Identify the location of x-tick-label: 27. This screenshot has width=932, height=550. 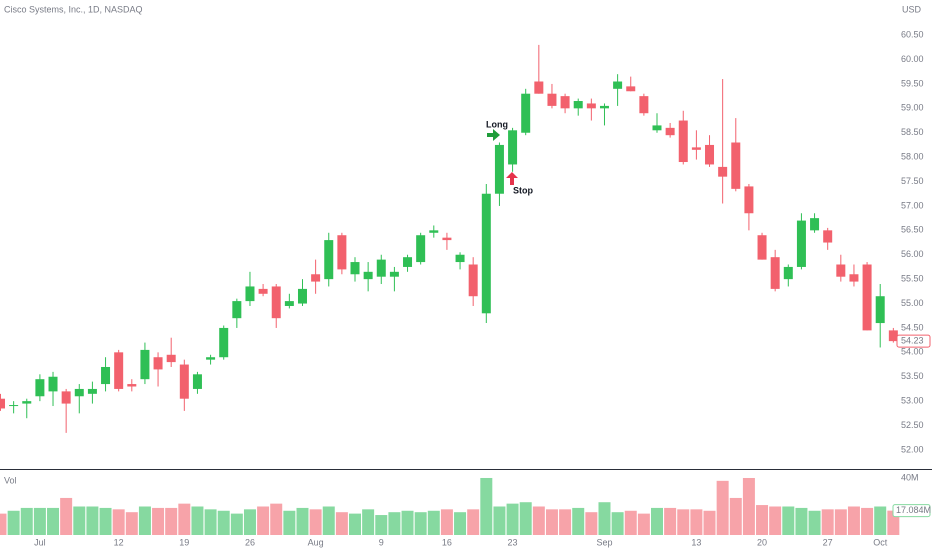
(828, 542).